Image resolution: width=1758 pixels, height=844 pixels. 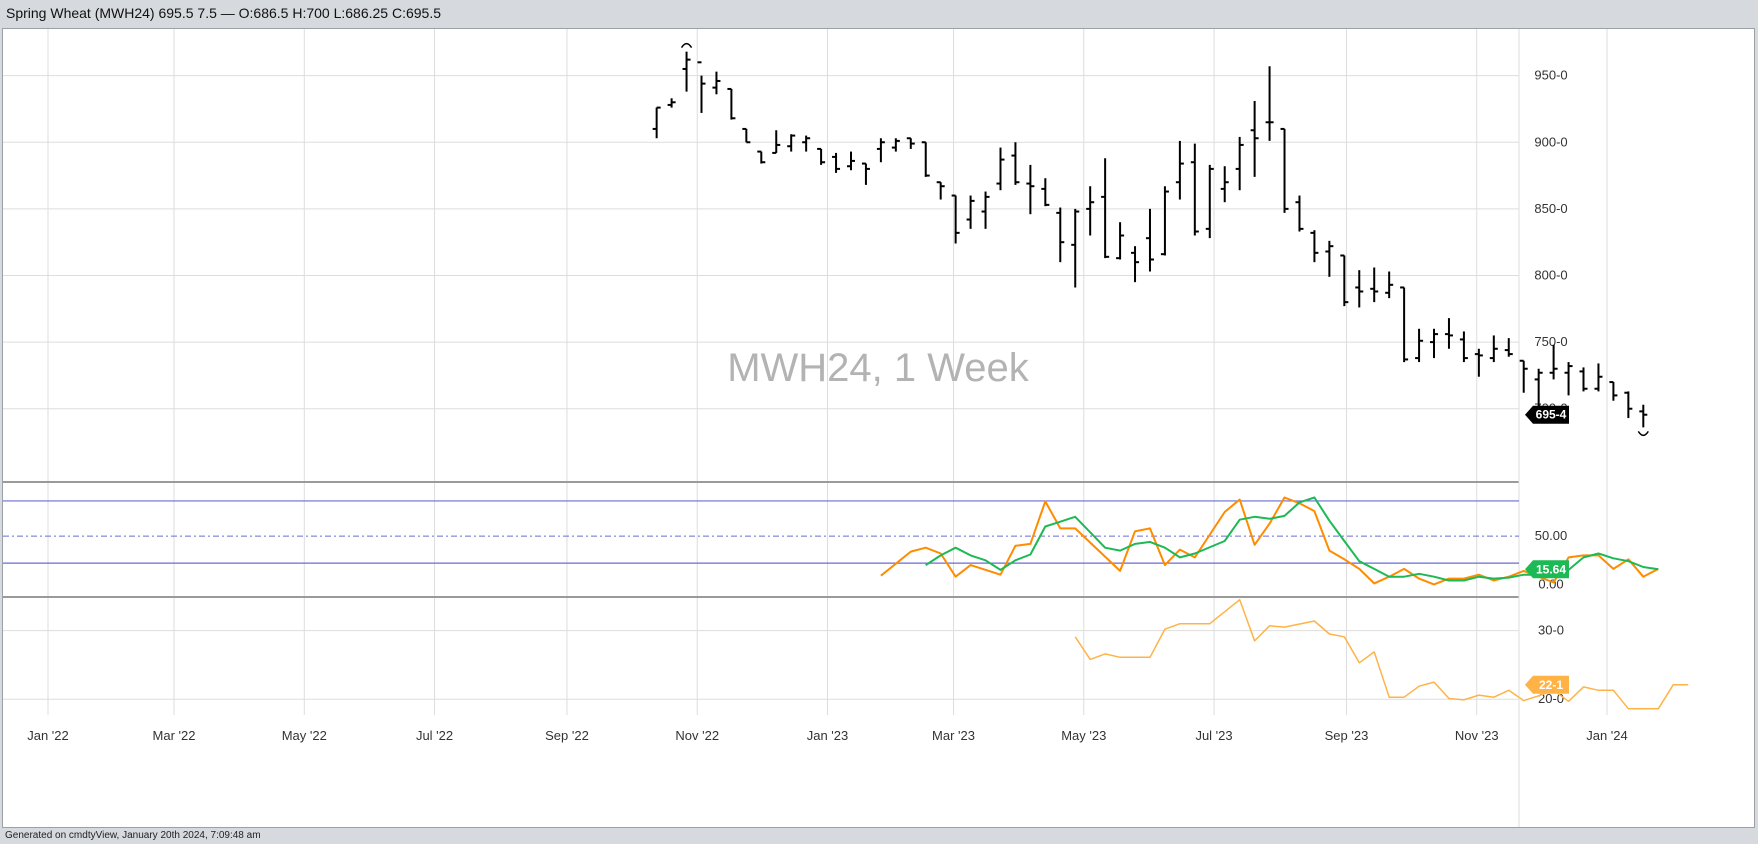 I want to click on x-tick-label: Sep '22, so click(x=567, y=735).